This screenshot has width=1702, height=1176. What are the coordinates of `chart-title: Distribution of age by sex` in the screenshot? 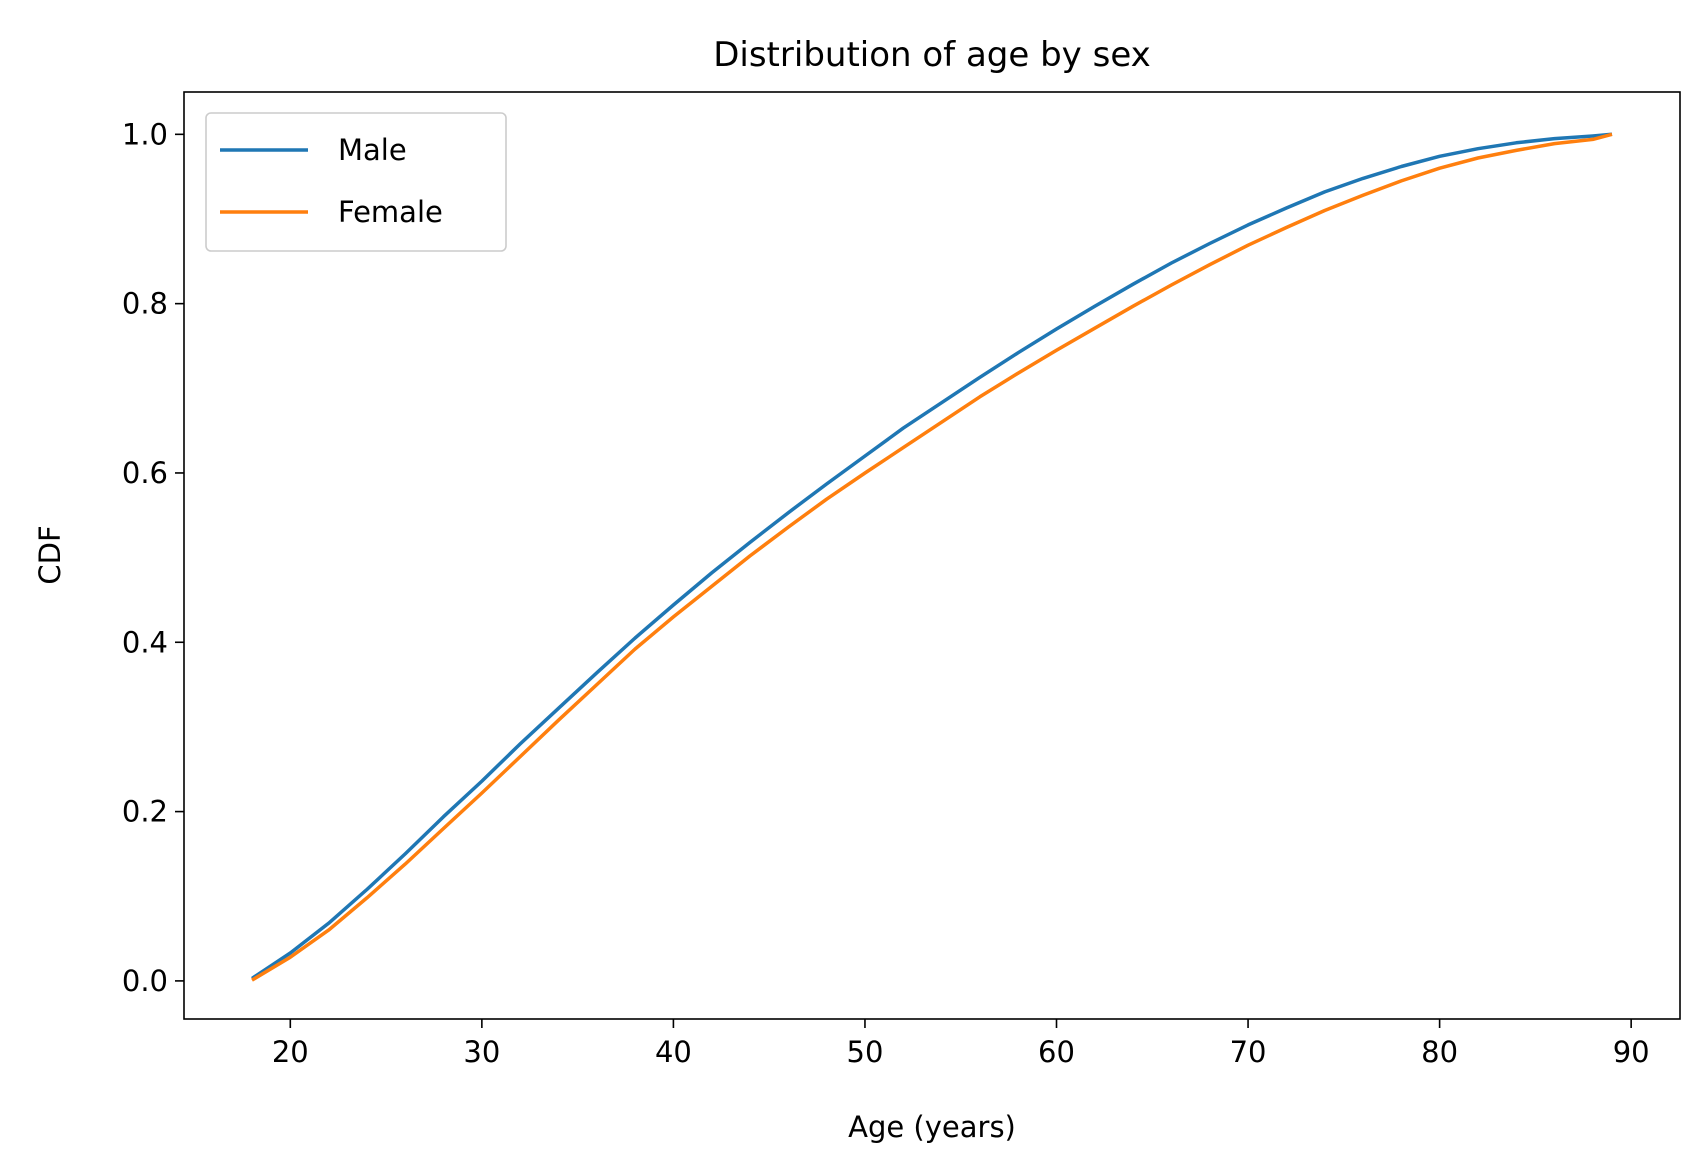 It's located at (932, 55).